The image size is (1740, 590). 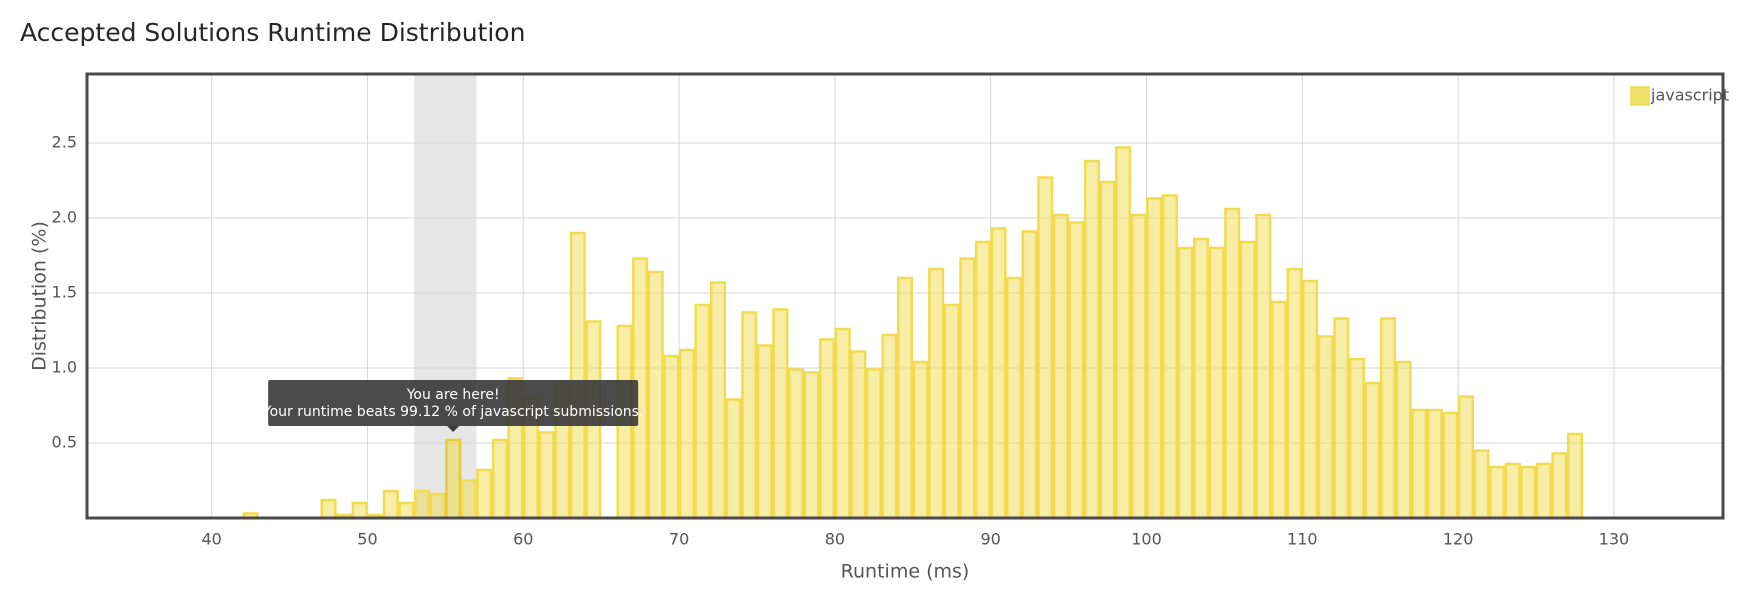 I want to click on x-tick-label: 120, so click(x=1458, y=539).